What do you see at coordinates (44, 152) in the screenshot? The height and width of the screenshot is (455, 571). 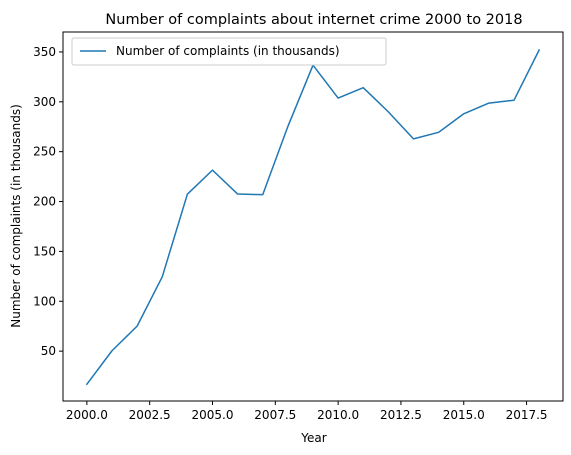 I see `y-tick-label: 250` at bounding box center [44, 152].